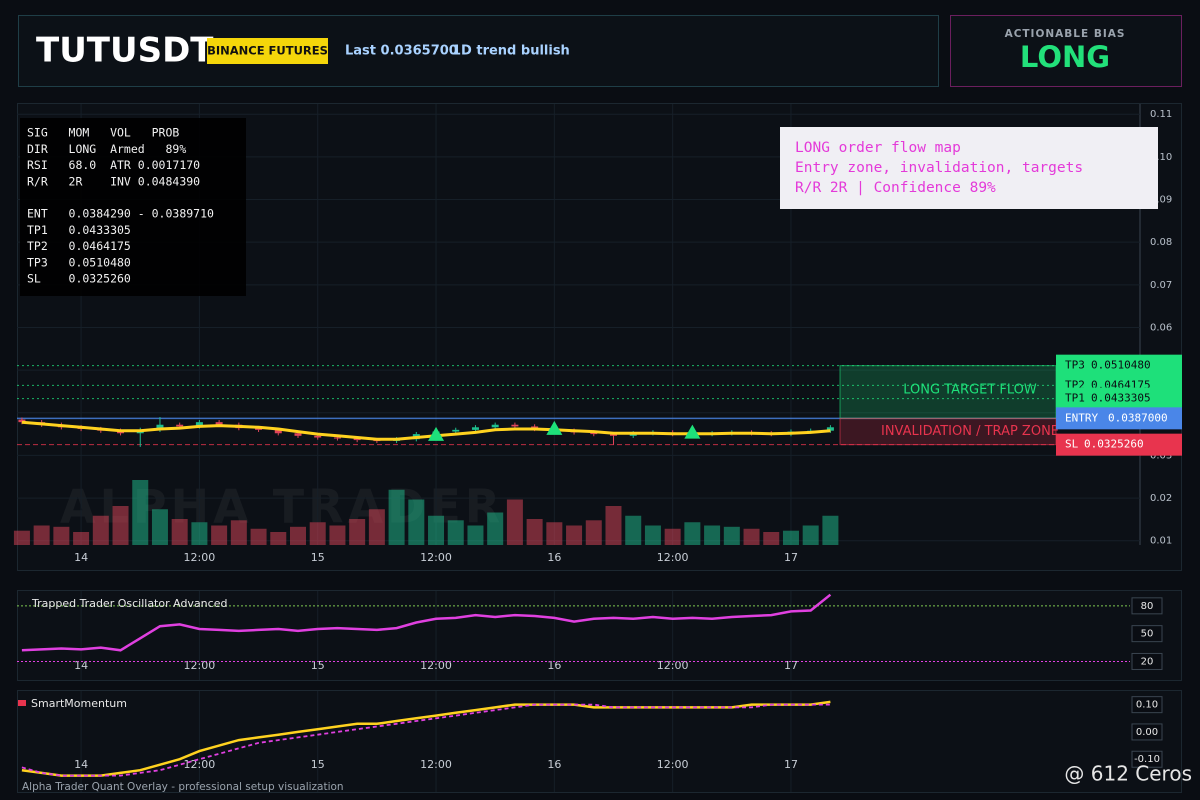  Describe the element at coordinates (426, 740) in the screenshot. I see `series-line` at that location.